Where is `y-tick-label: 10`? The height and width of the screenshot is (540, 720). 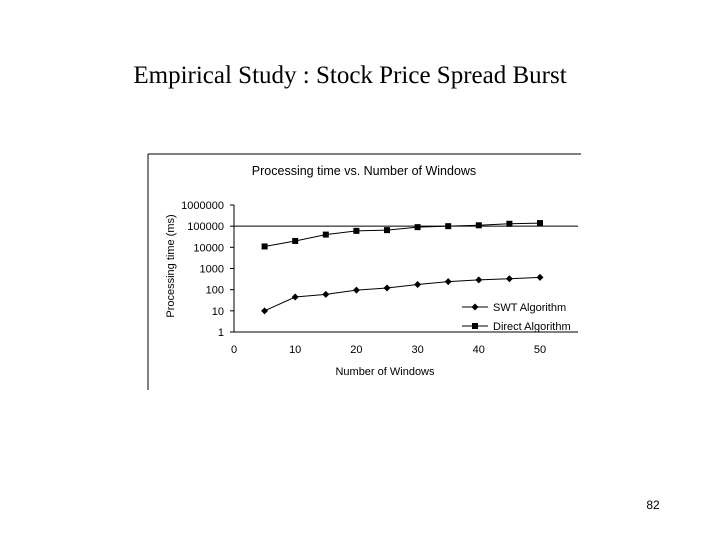 y-tick-label: 10 is located at coordinates (218, 312).